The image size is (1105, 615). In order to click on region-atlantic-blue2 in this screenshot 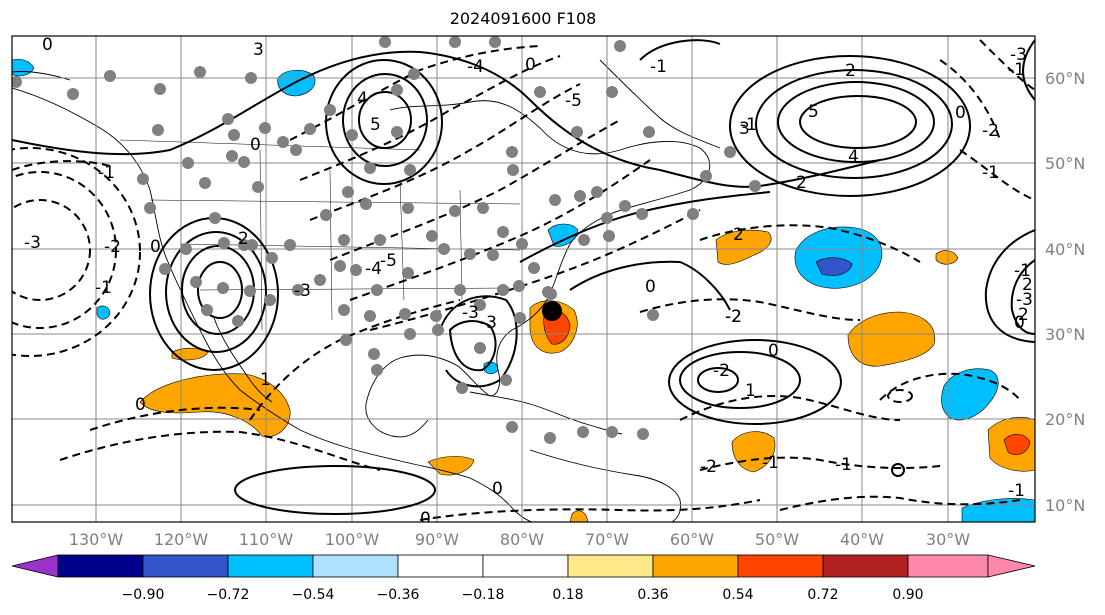, I will do `click(970, 394)`.